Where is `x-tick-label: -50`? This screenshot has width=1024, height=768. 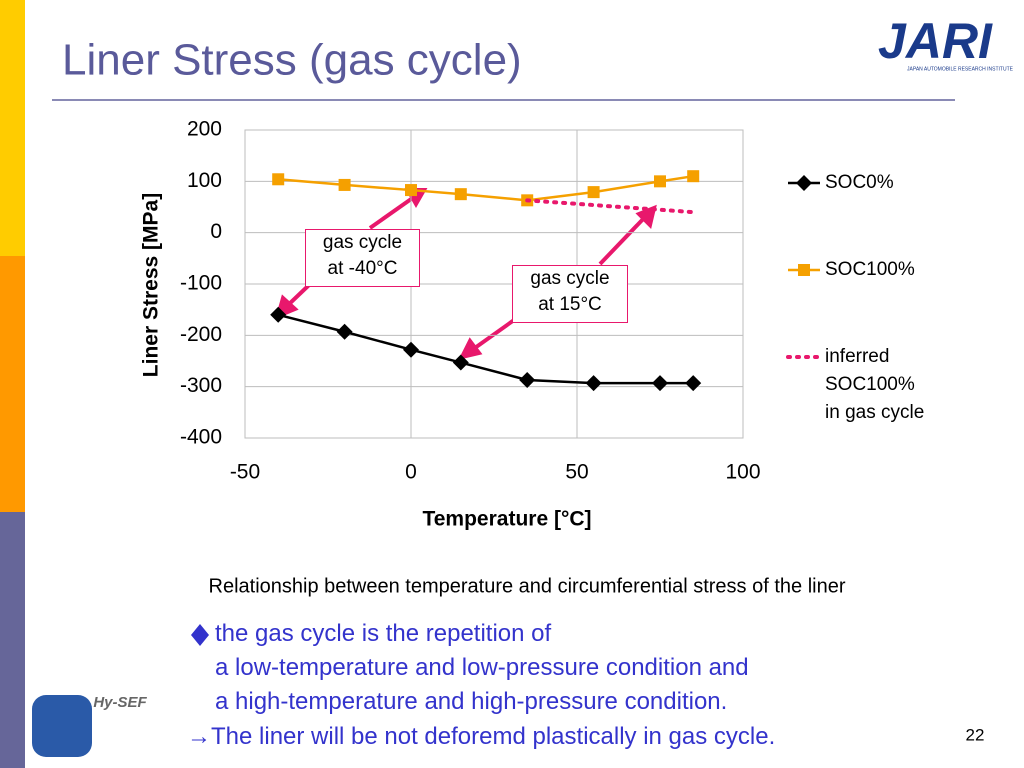 x-tick-label: -50 is located at coordinates (245, 472).